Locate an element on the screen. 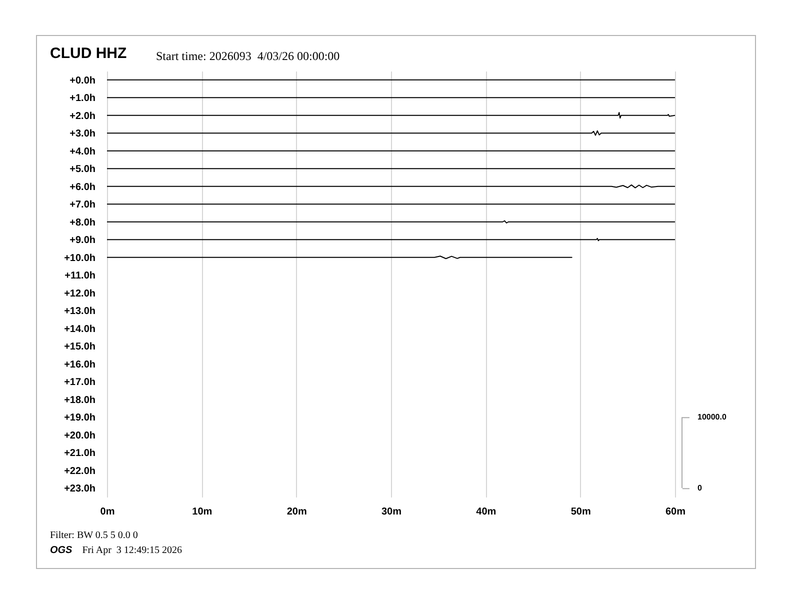  y-tick-label: +13.0h is located at coordinates (80, 312).